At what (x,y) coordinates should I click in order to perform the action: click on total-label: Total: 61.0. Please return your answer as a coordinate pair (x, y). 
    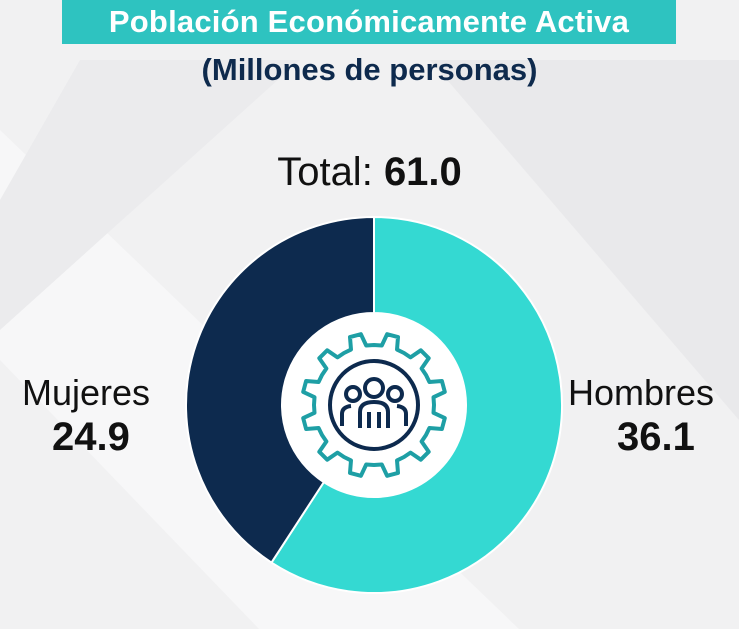
    Looking at the image, I should click on (369, 172).